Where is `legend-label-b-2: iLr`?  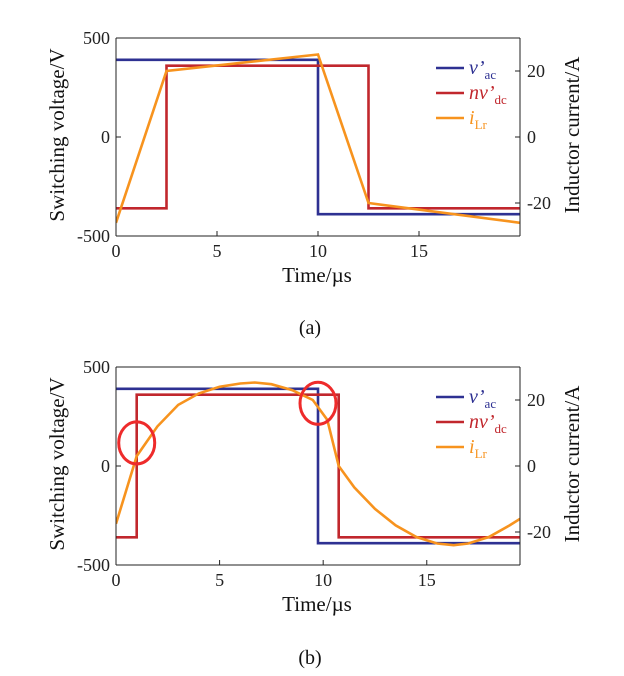
legend-label-b-2: iLr is located at coordinates (478, 448).